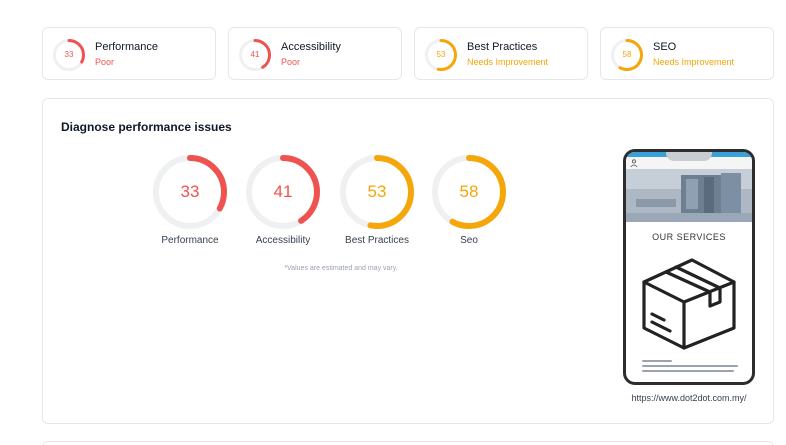 The height and width of the screenshot is (445, 786). I want to click on disclaimer-text: *Values are estimated and may vary., so click(341, 268).